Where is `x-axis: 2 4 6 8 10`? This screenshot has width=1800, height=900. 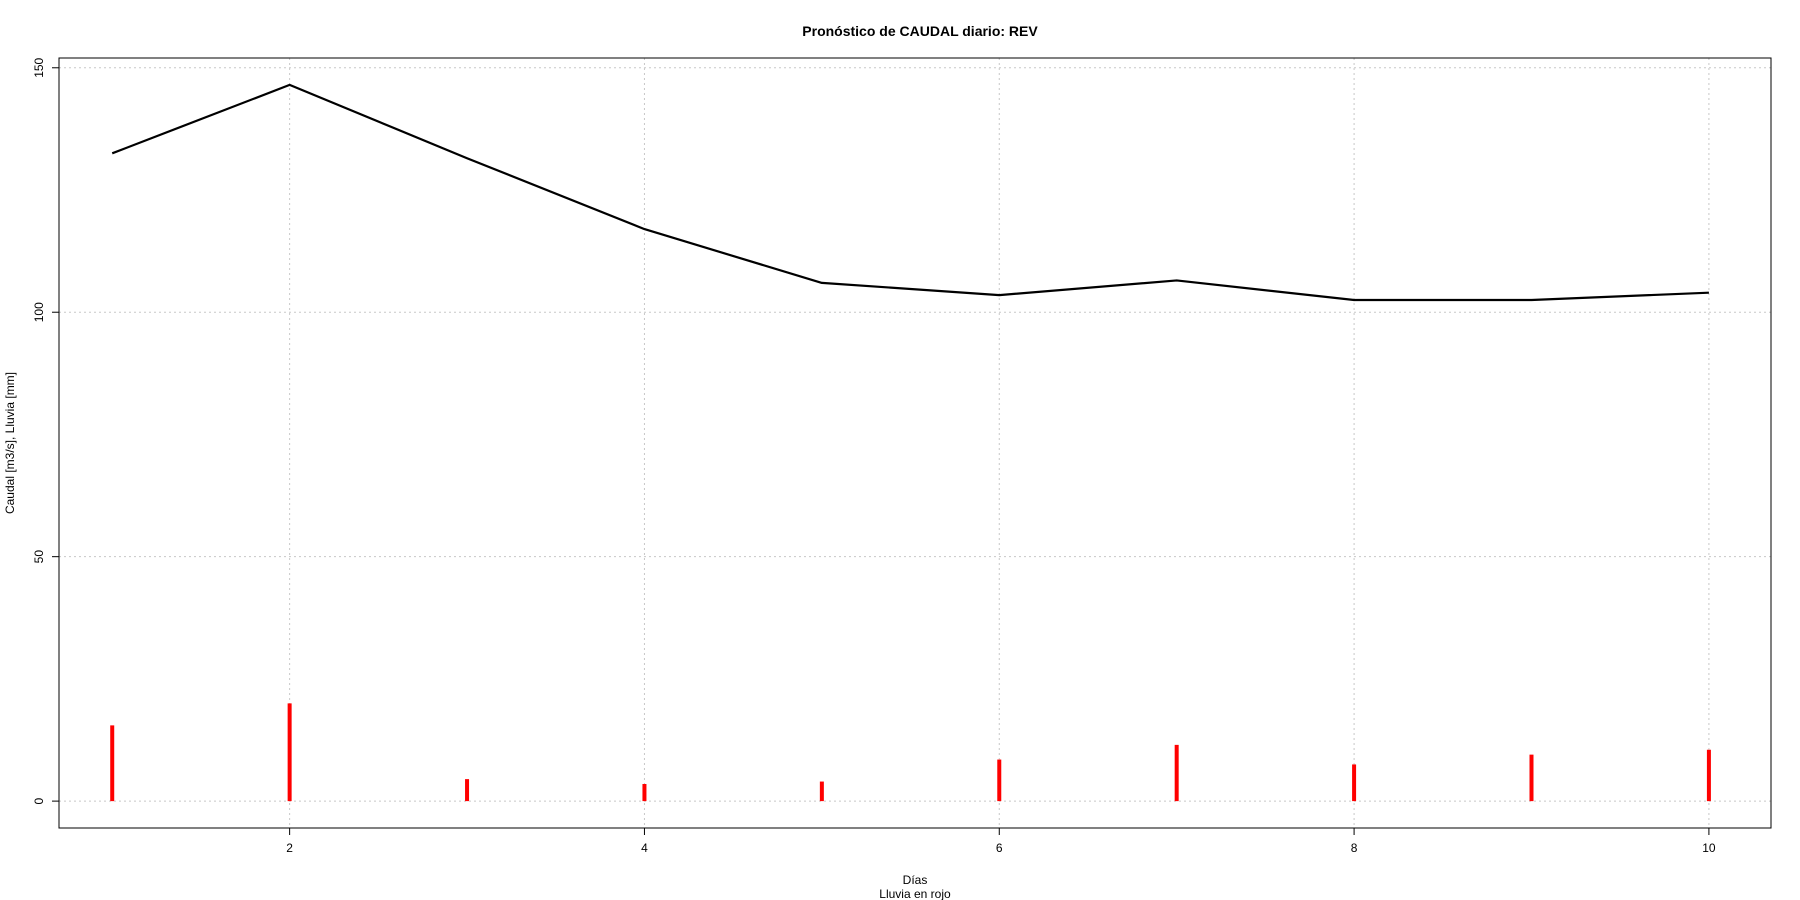
x-axis: 2 4 6 8 10 is located at coordinates (1001, 841).